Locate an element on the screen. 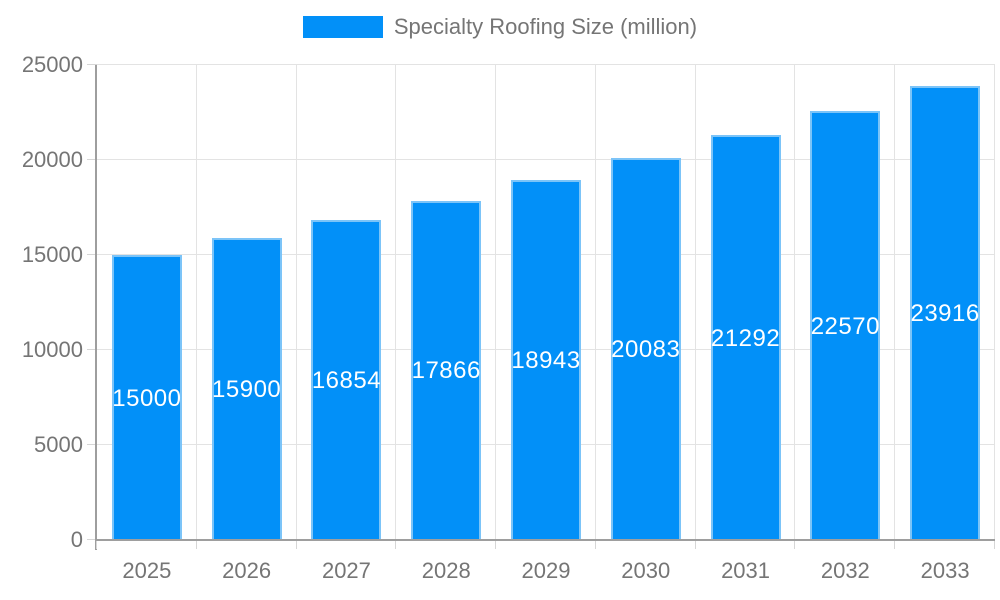 This screenshot has width=1000, height=600. bar-value-label: 18943 is located at coordinates (546, 361).